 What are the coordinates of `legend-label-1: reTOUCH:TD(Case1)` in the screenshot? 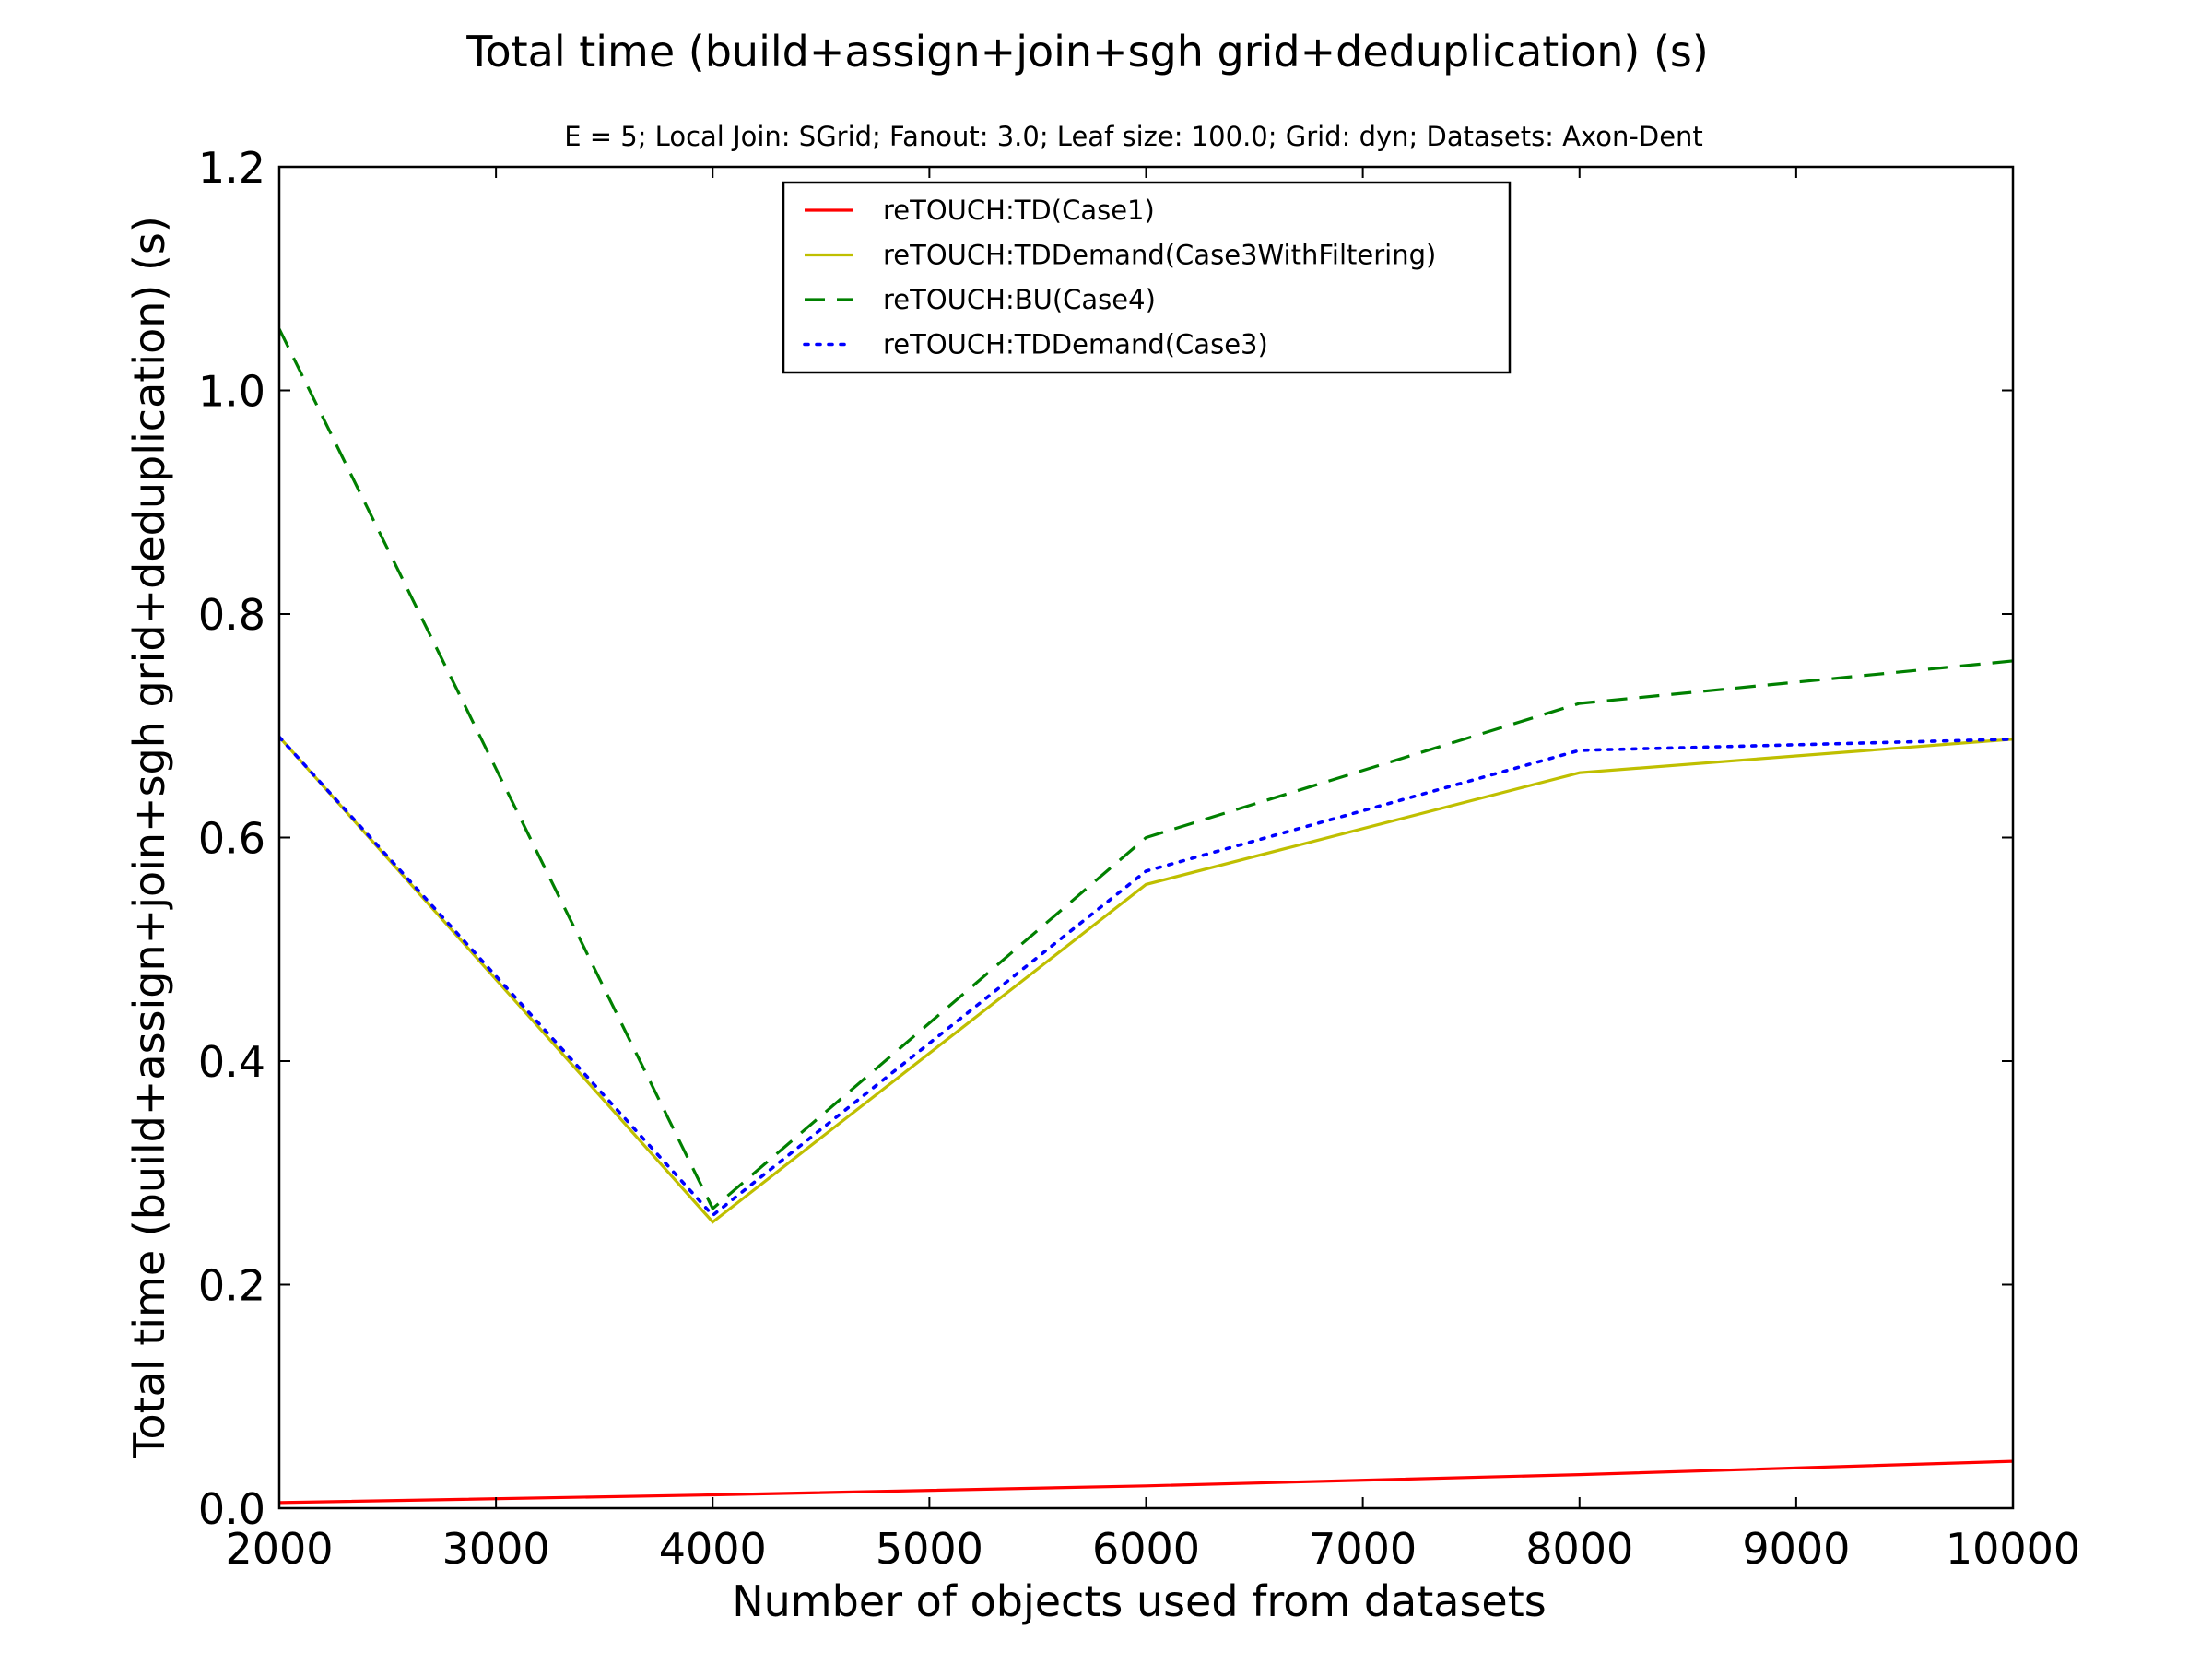 It's located at (1019, 210).